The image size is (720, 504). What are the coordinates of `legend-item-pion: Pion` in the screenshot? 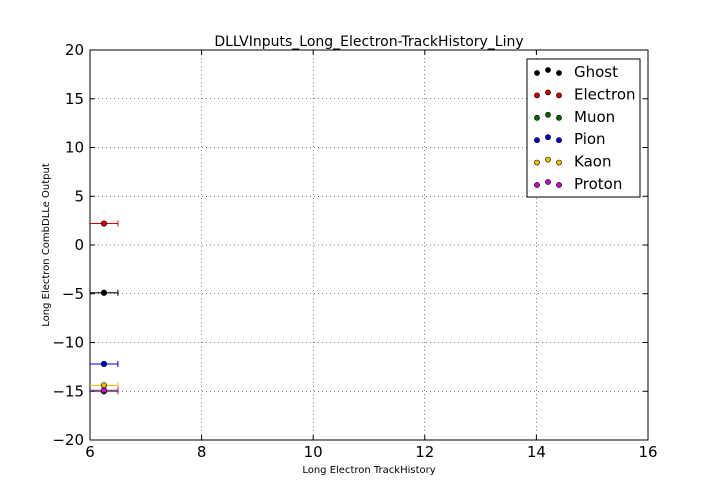 It's located at (570, 139).